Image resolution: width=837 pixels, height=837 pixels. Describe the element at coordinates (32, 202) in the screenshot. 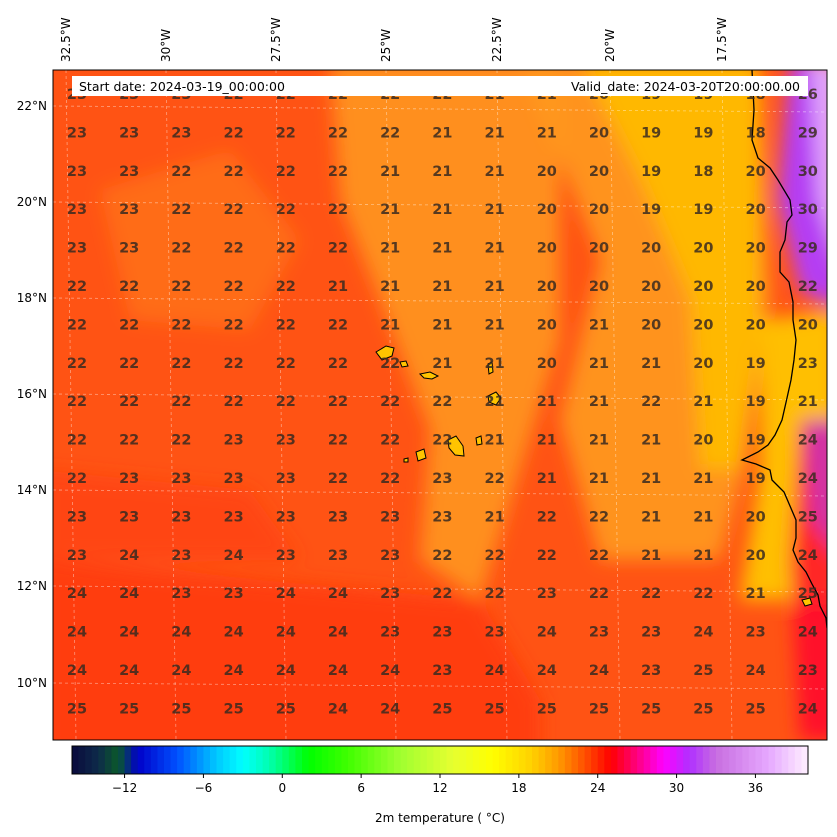

I see `latitude-label: 20°N` at that location.